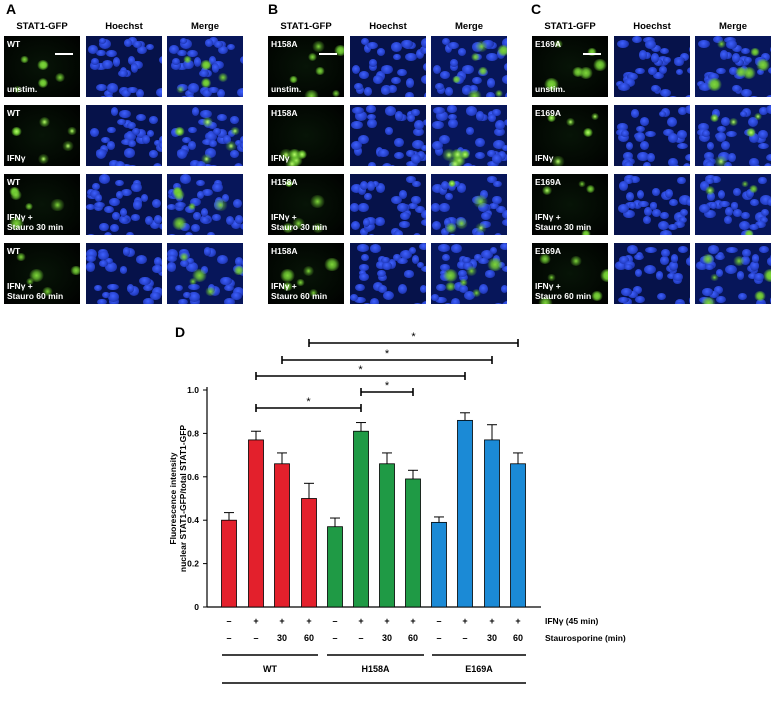 Image resolution: width=777 pixels, height=705 pixels. I want to click on stauro-treatment-marker: 30, so click(492, 638).